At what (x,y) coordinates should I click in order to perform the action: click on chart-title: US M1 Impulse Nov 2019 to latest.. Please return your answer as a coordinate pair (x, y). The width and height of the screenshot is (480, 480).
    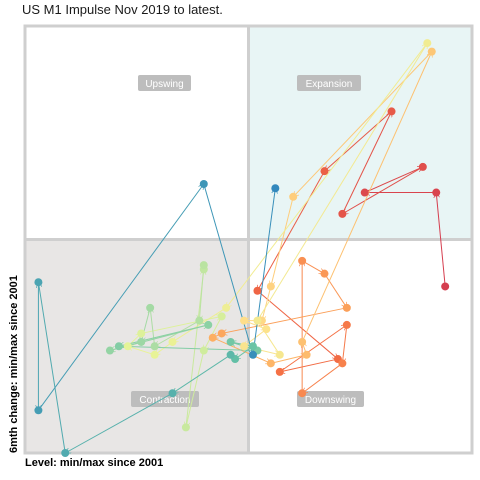
    Looking at the image, I should click on (122, 9).